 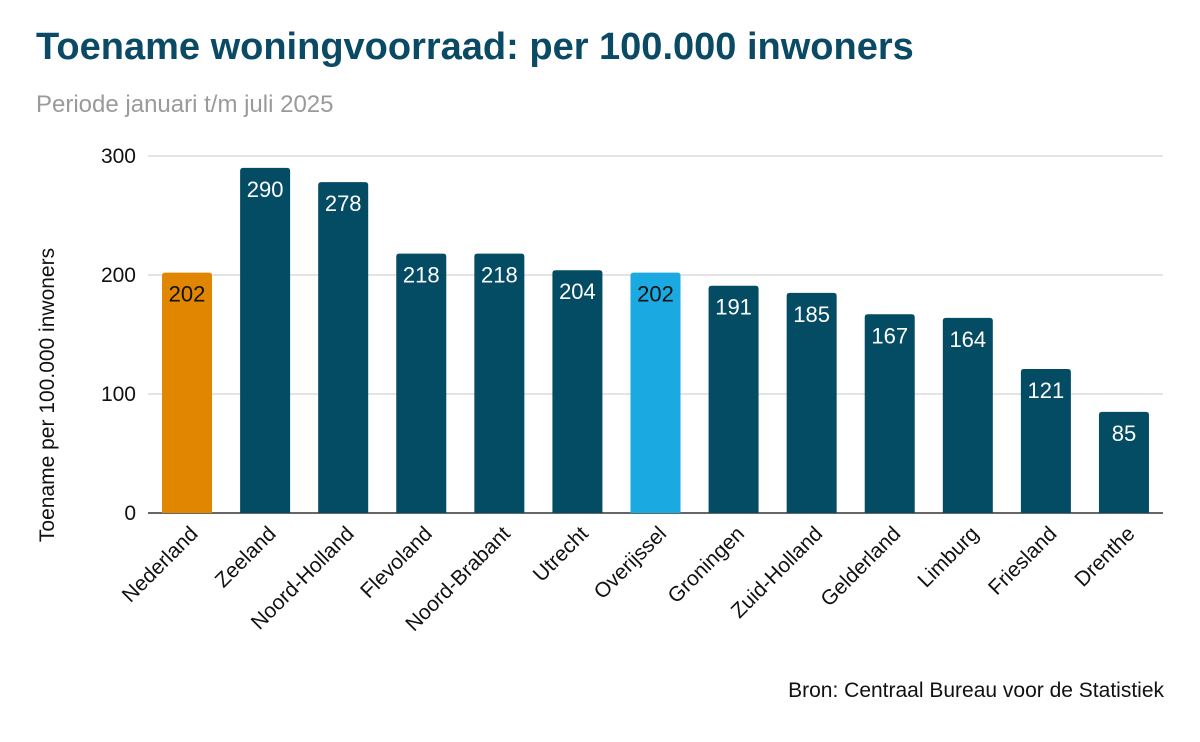 What do you see at coordinates (733, 399) in the screenshot?
I see `bar-groningen` at bounding box center [733, 399].